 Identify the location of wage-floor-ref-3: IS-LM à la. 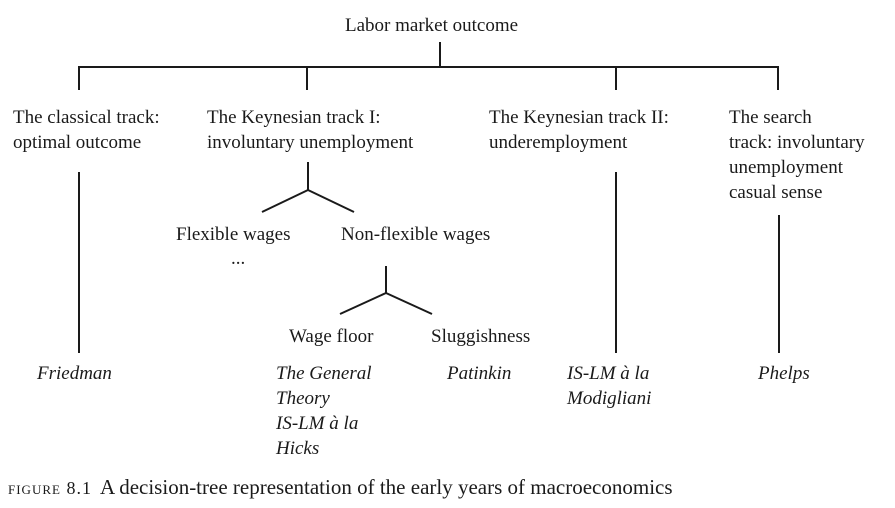
(317, 423).